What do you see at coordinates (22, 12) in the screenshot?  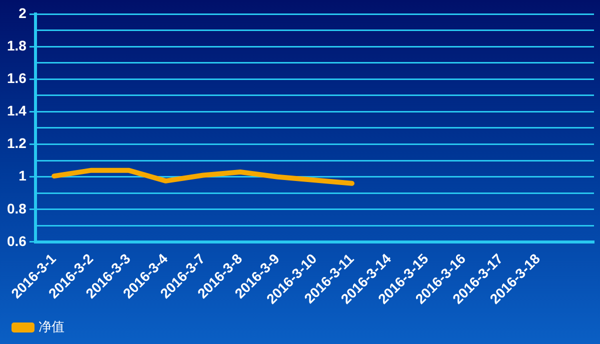 I see `y-tick-label: 2` at bounding box center [22, 12].